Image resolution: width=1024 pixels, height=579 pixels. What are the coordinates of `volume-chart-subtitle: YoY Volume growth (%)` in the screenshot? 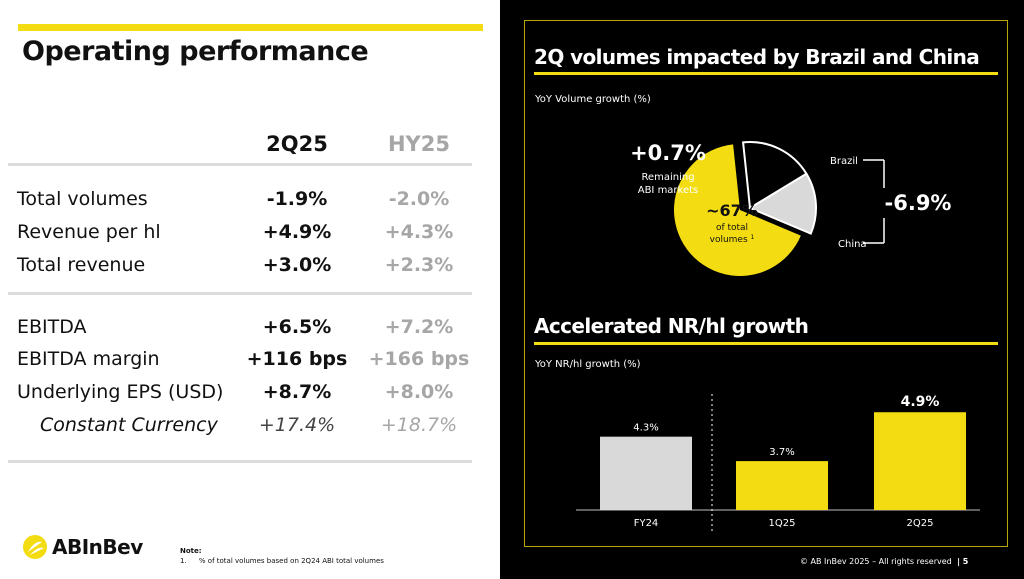 It's located at (593, 99).